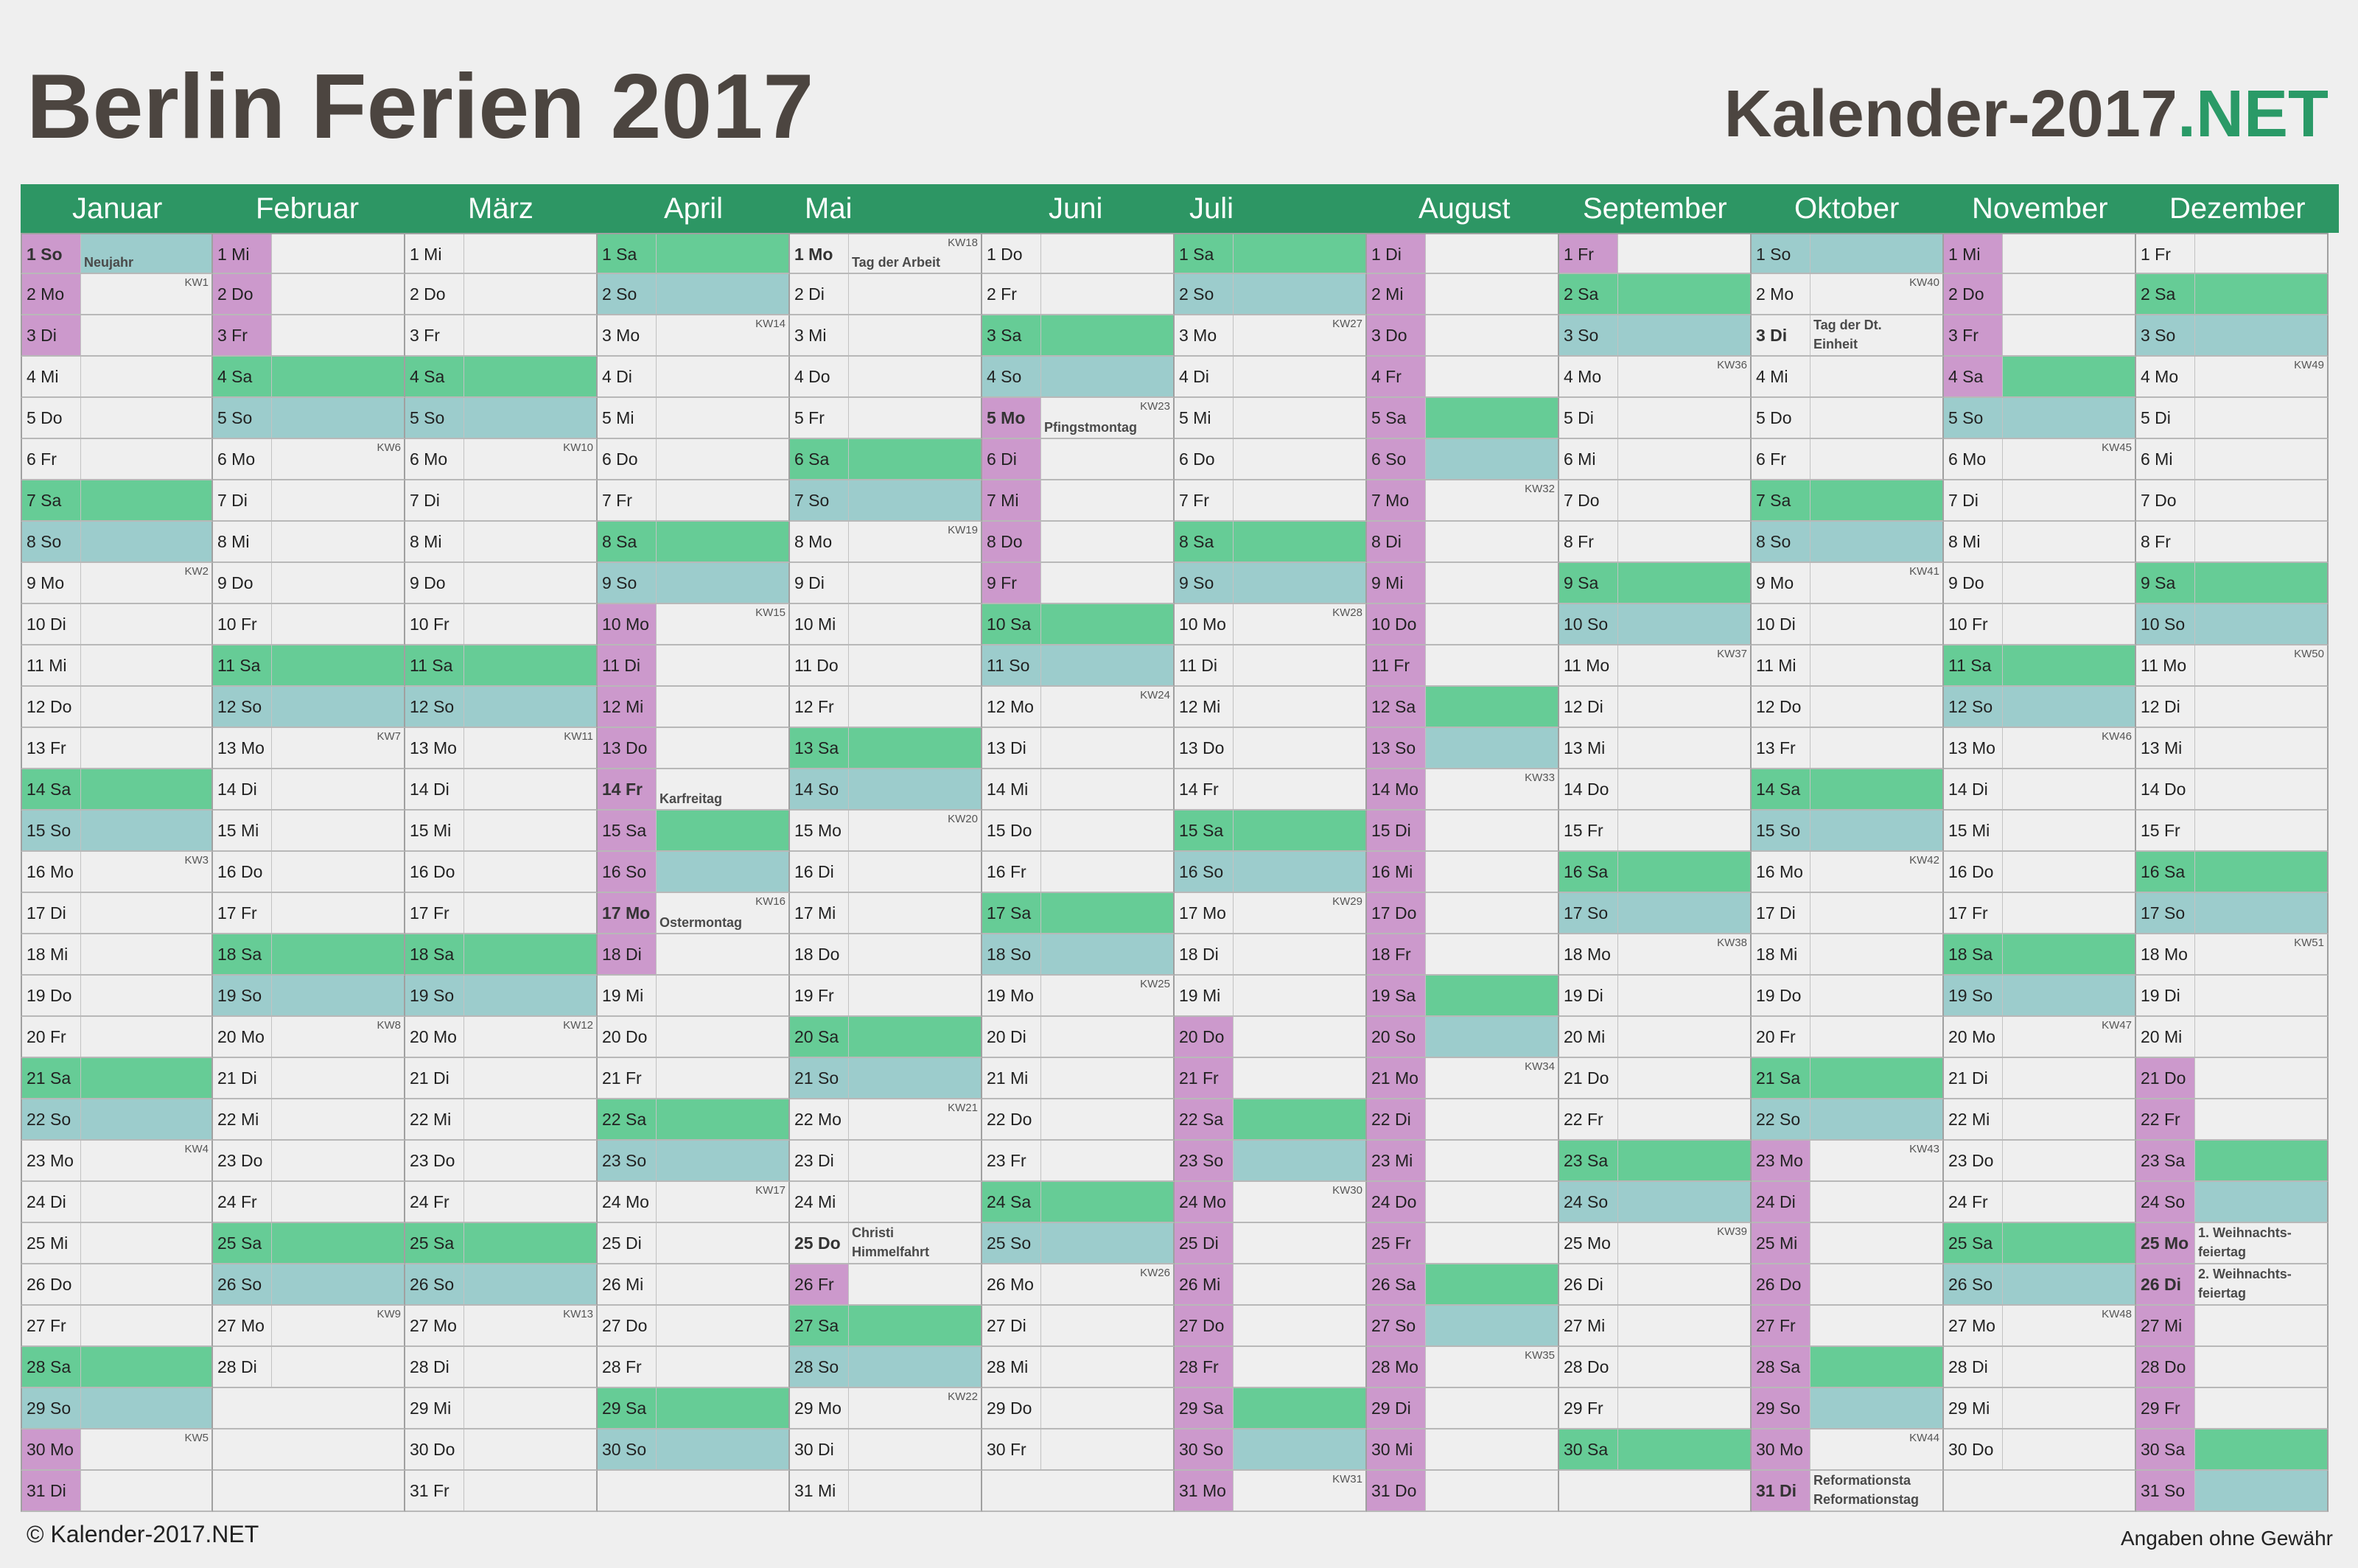  Describe the element at coordinates (1078, 790) in the screenshot. I see `day-cell: 14 Mi` at that location.